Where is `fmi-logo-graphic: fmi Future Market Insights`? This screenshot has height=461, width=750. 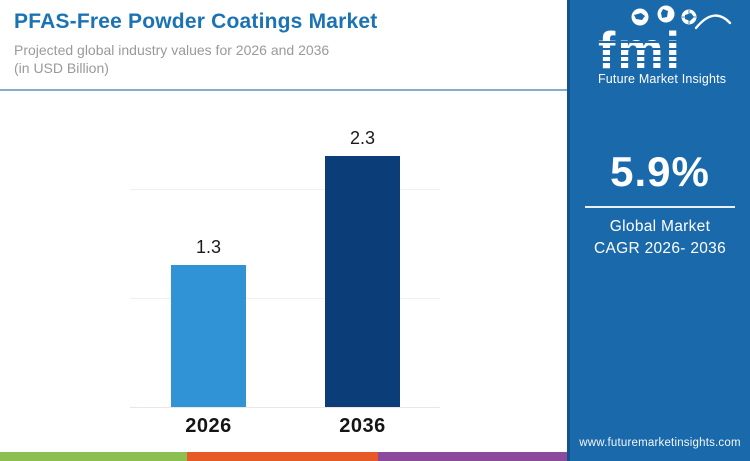
fmi-logo-graphic: fmi Future Market Insights is located at coordinates (663, 45).